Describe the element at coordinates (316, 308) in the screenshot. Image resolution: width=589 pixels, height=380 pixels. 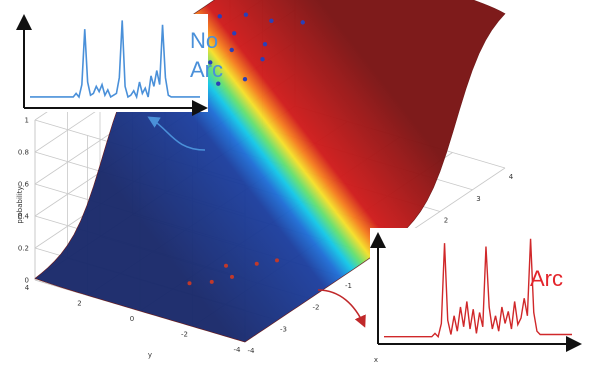
I see `x-tick-label: -2` at that location.